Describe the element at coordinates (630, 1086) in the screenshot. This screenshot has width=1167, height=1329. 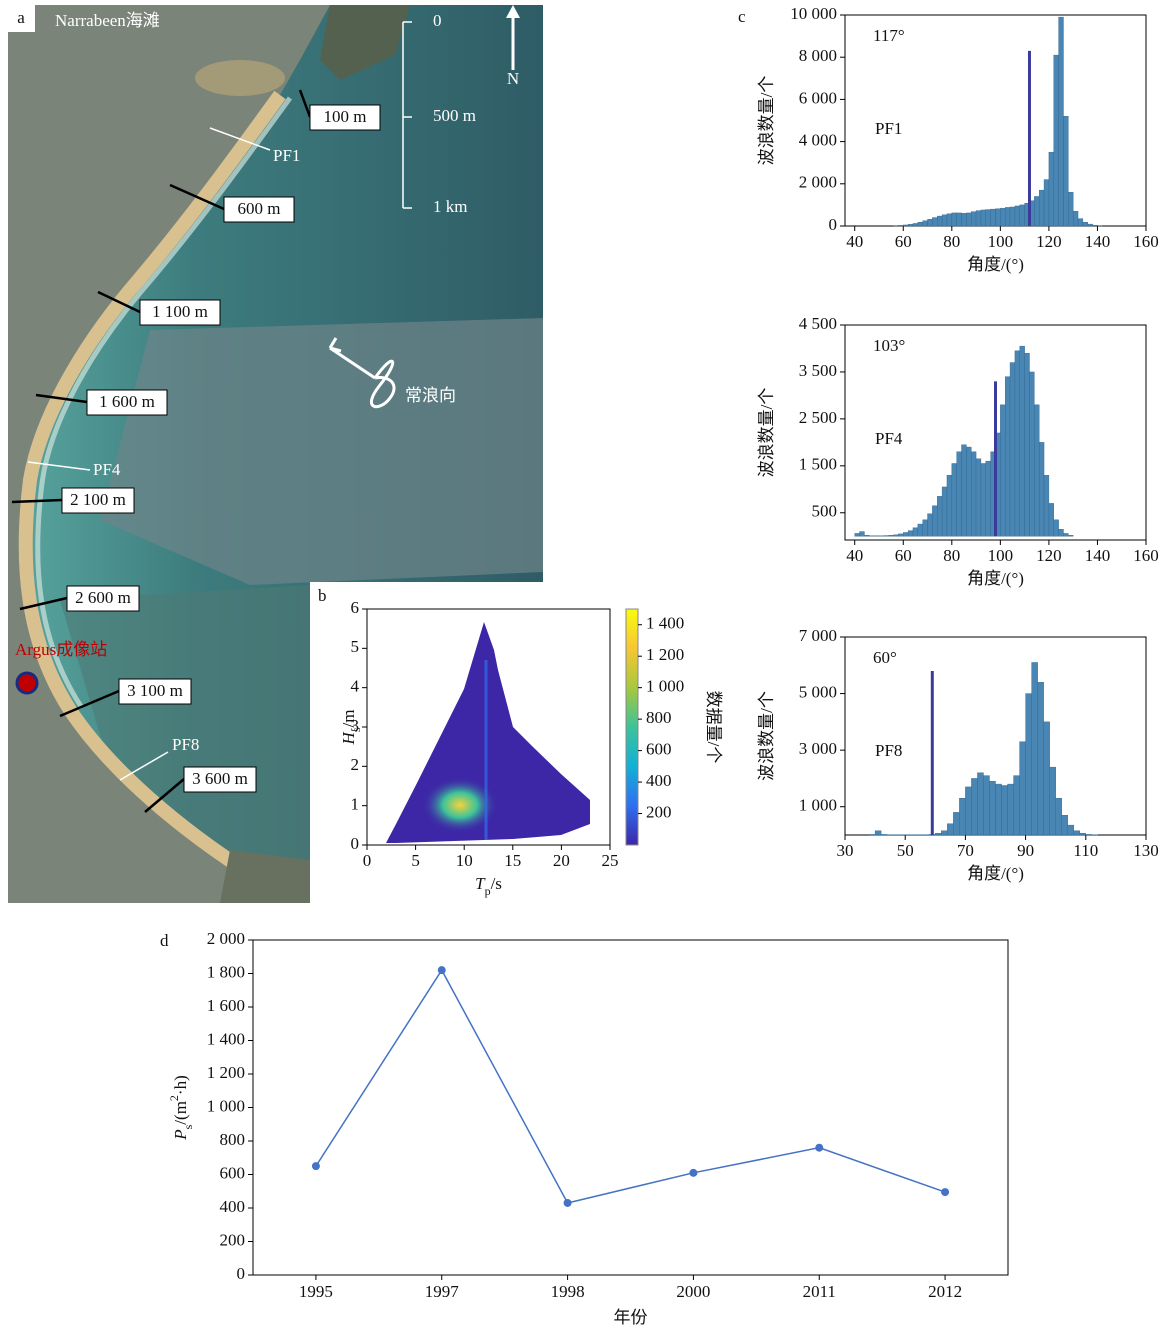
I see `line` at that location.